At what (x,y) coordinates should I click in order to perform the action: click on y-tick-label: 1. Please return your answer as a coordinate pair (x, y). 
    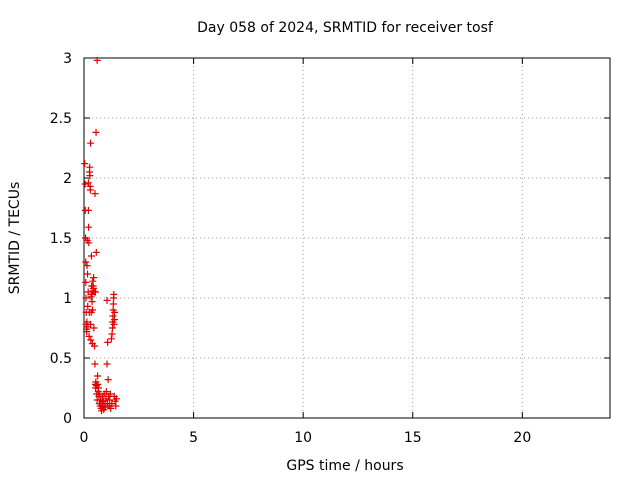
    Looking at the image, I should click on (67, 299).